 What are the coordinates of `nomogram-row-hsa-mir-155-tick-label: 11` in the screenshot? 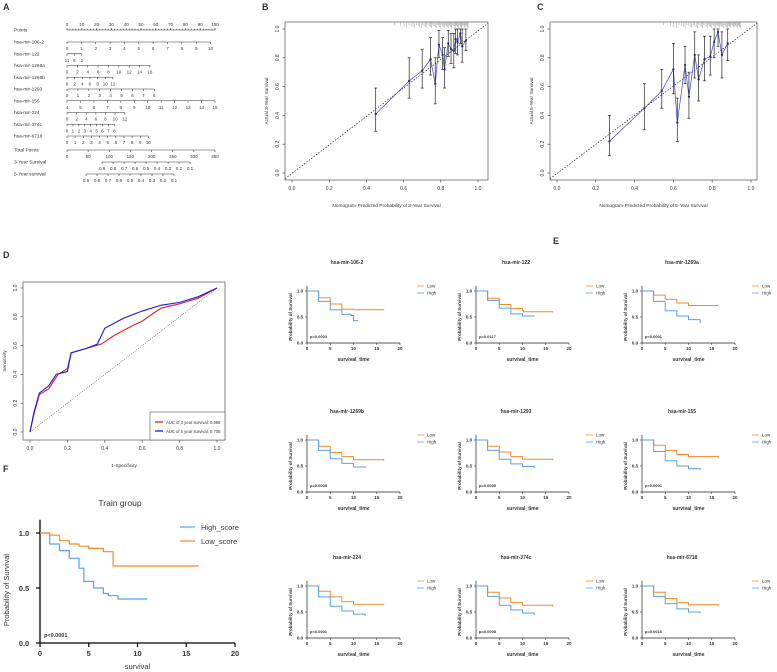 It's located at (161, 107).